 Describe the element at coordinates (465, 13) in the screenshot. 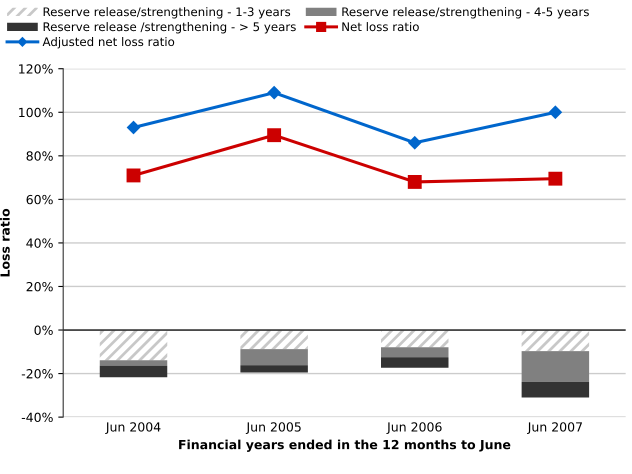

I see `legend-label: Reserve release/strengthening - 4-5 years` at that location.